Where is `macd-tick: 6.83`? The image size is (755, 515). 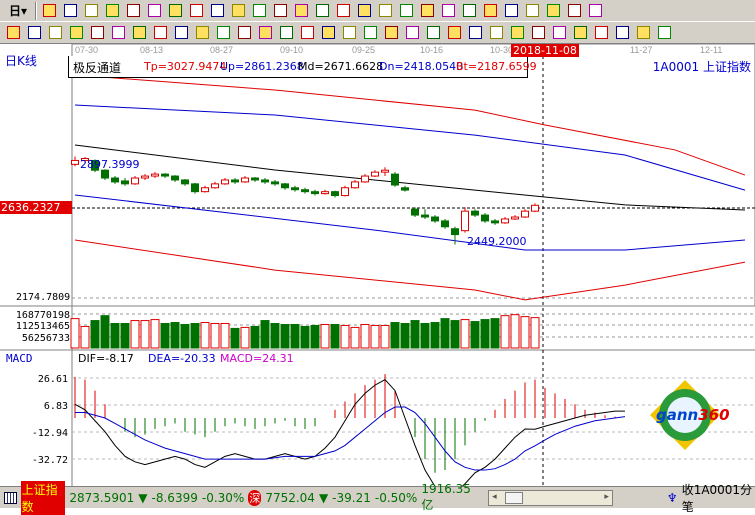 macd-tick: 6.83 is located at coordinates (56, 406).